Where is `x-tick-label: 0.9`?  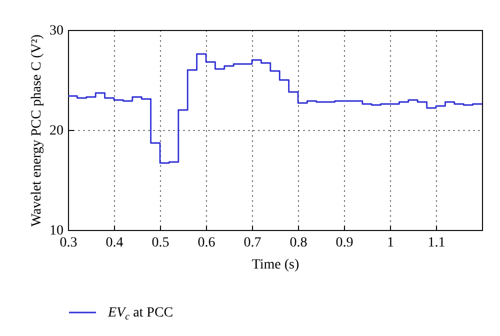 x-tick-label: 0.9 is located at coordinates (345, 243).